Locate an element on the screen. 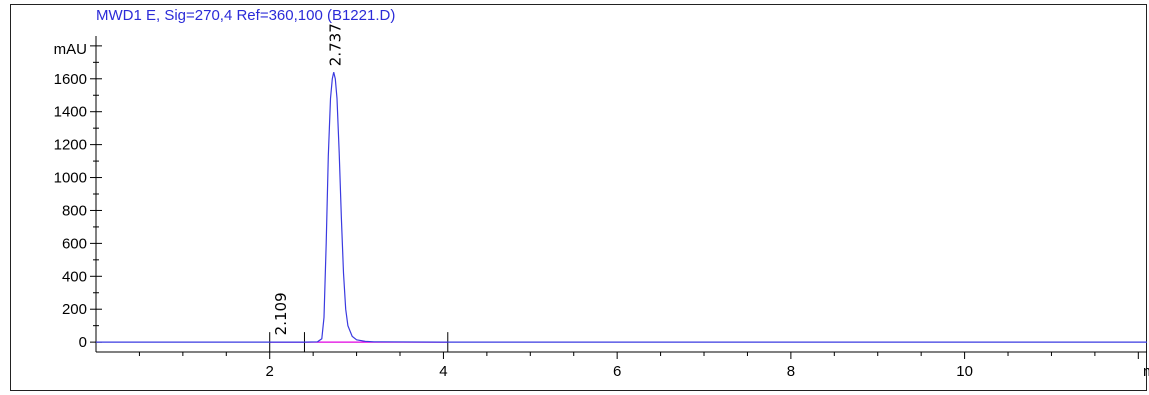 Image resolution: width=1149 pixels, height=395 pixels. y-tick-label: 800 is located at coordinates (74, 210).